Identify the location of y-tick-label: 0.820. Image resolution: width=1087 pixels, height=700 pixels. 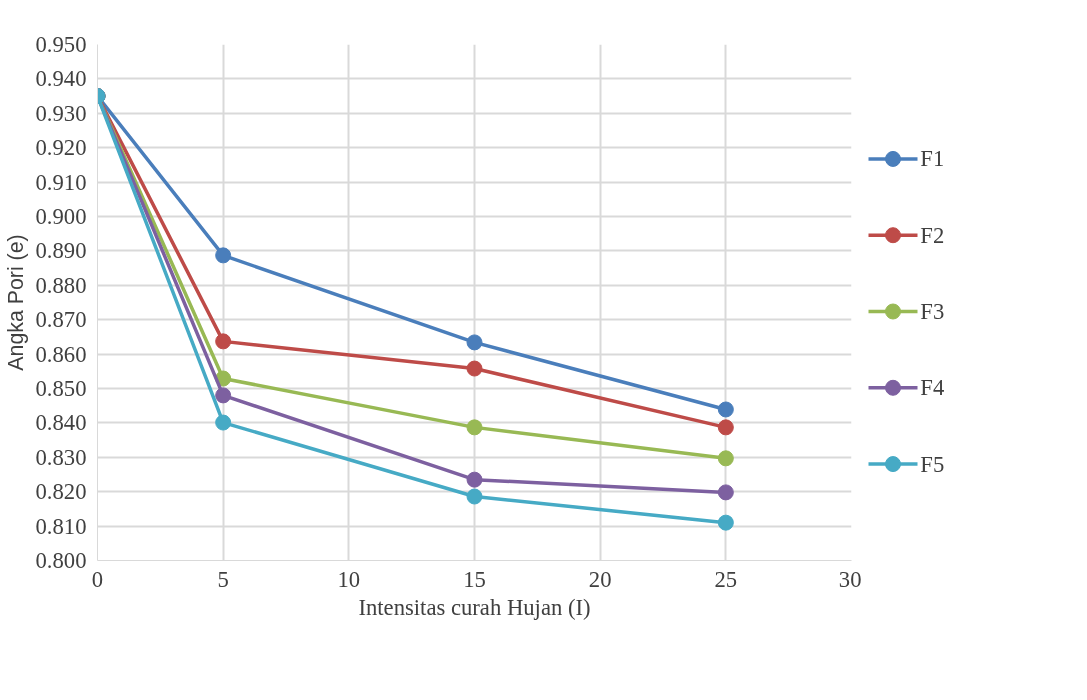
(61, 492).